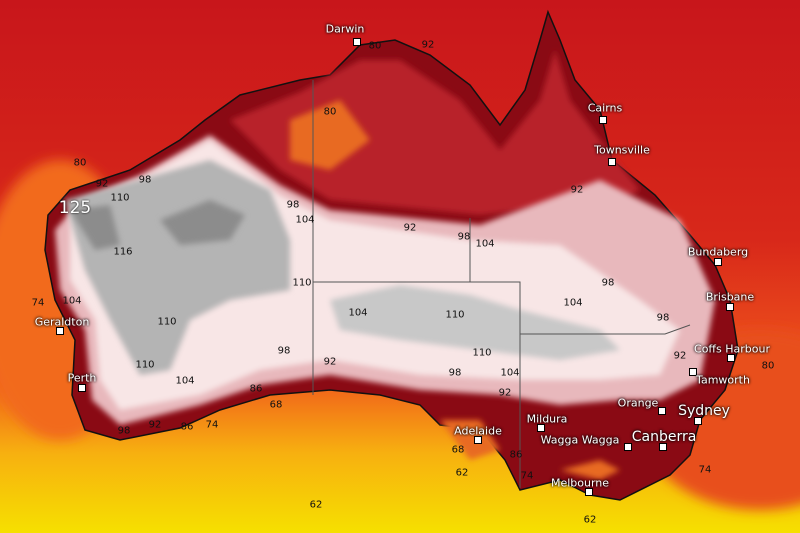 This screenshot has height=533, width=800. Describe the element at coordinates (704, 411) in the screenshot. I see `city-label-sydney: Sydney` at that location.